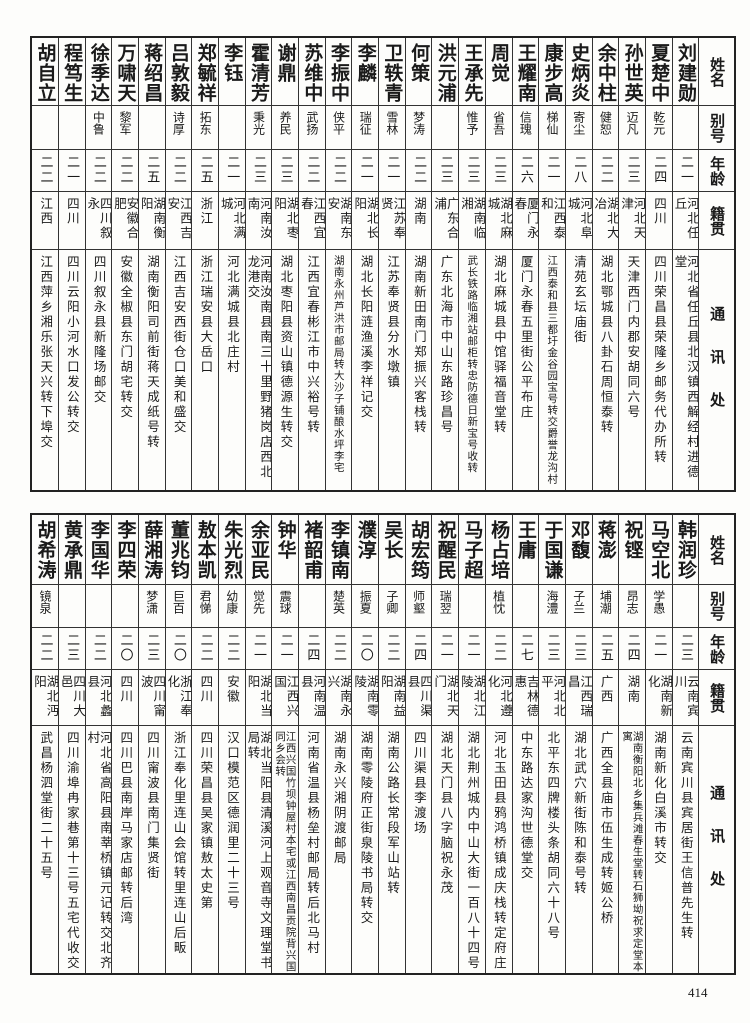 The image size is (750, 1023). What do you see at coordinates (178, 606) in the screenshot?
I see `alias-cell: 巨百` at bounding box center [178, 606].